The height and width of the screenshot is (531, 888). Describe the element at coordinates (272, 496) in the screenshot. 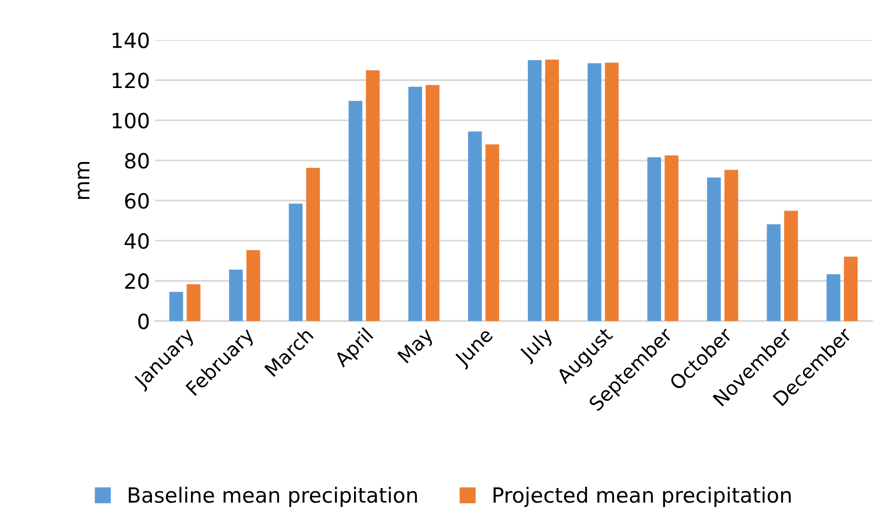

I see `legend-label: Baseline mean precipitation` at that location.